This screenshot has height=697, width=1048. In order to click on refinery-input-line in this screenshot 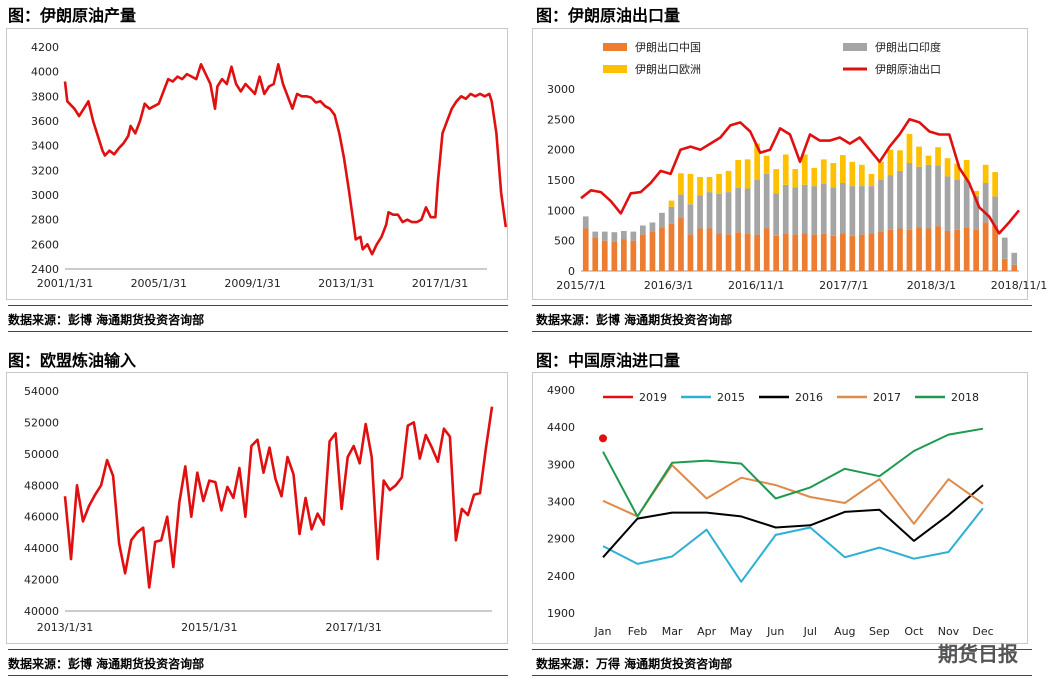, I will do `click(278, 497)`.